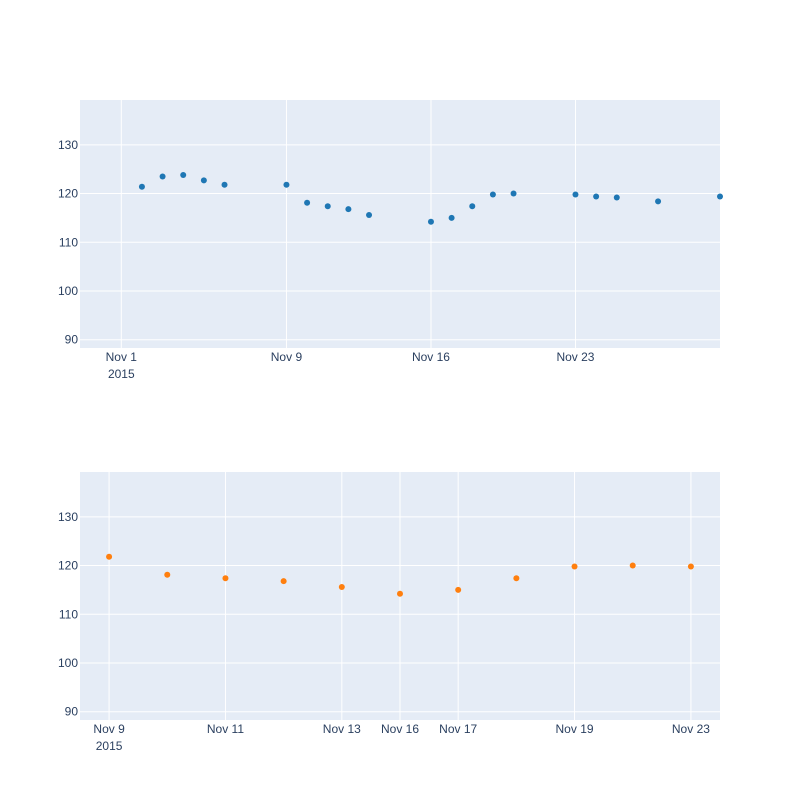 The image size is (800, 800). Describe the element at coordinates (458, 729) in the screenshot. I see `x-tick-label: Nov 17` at that location.